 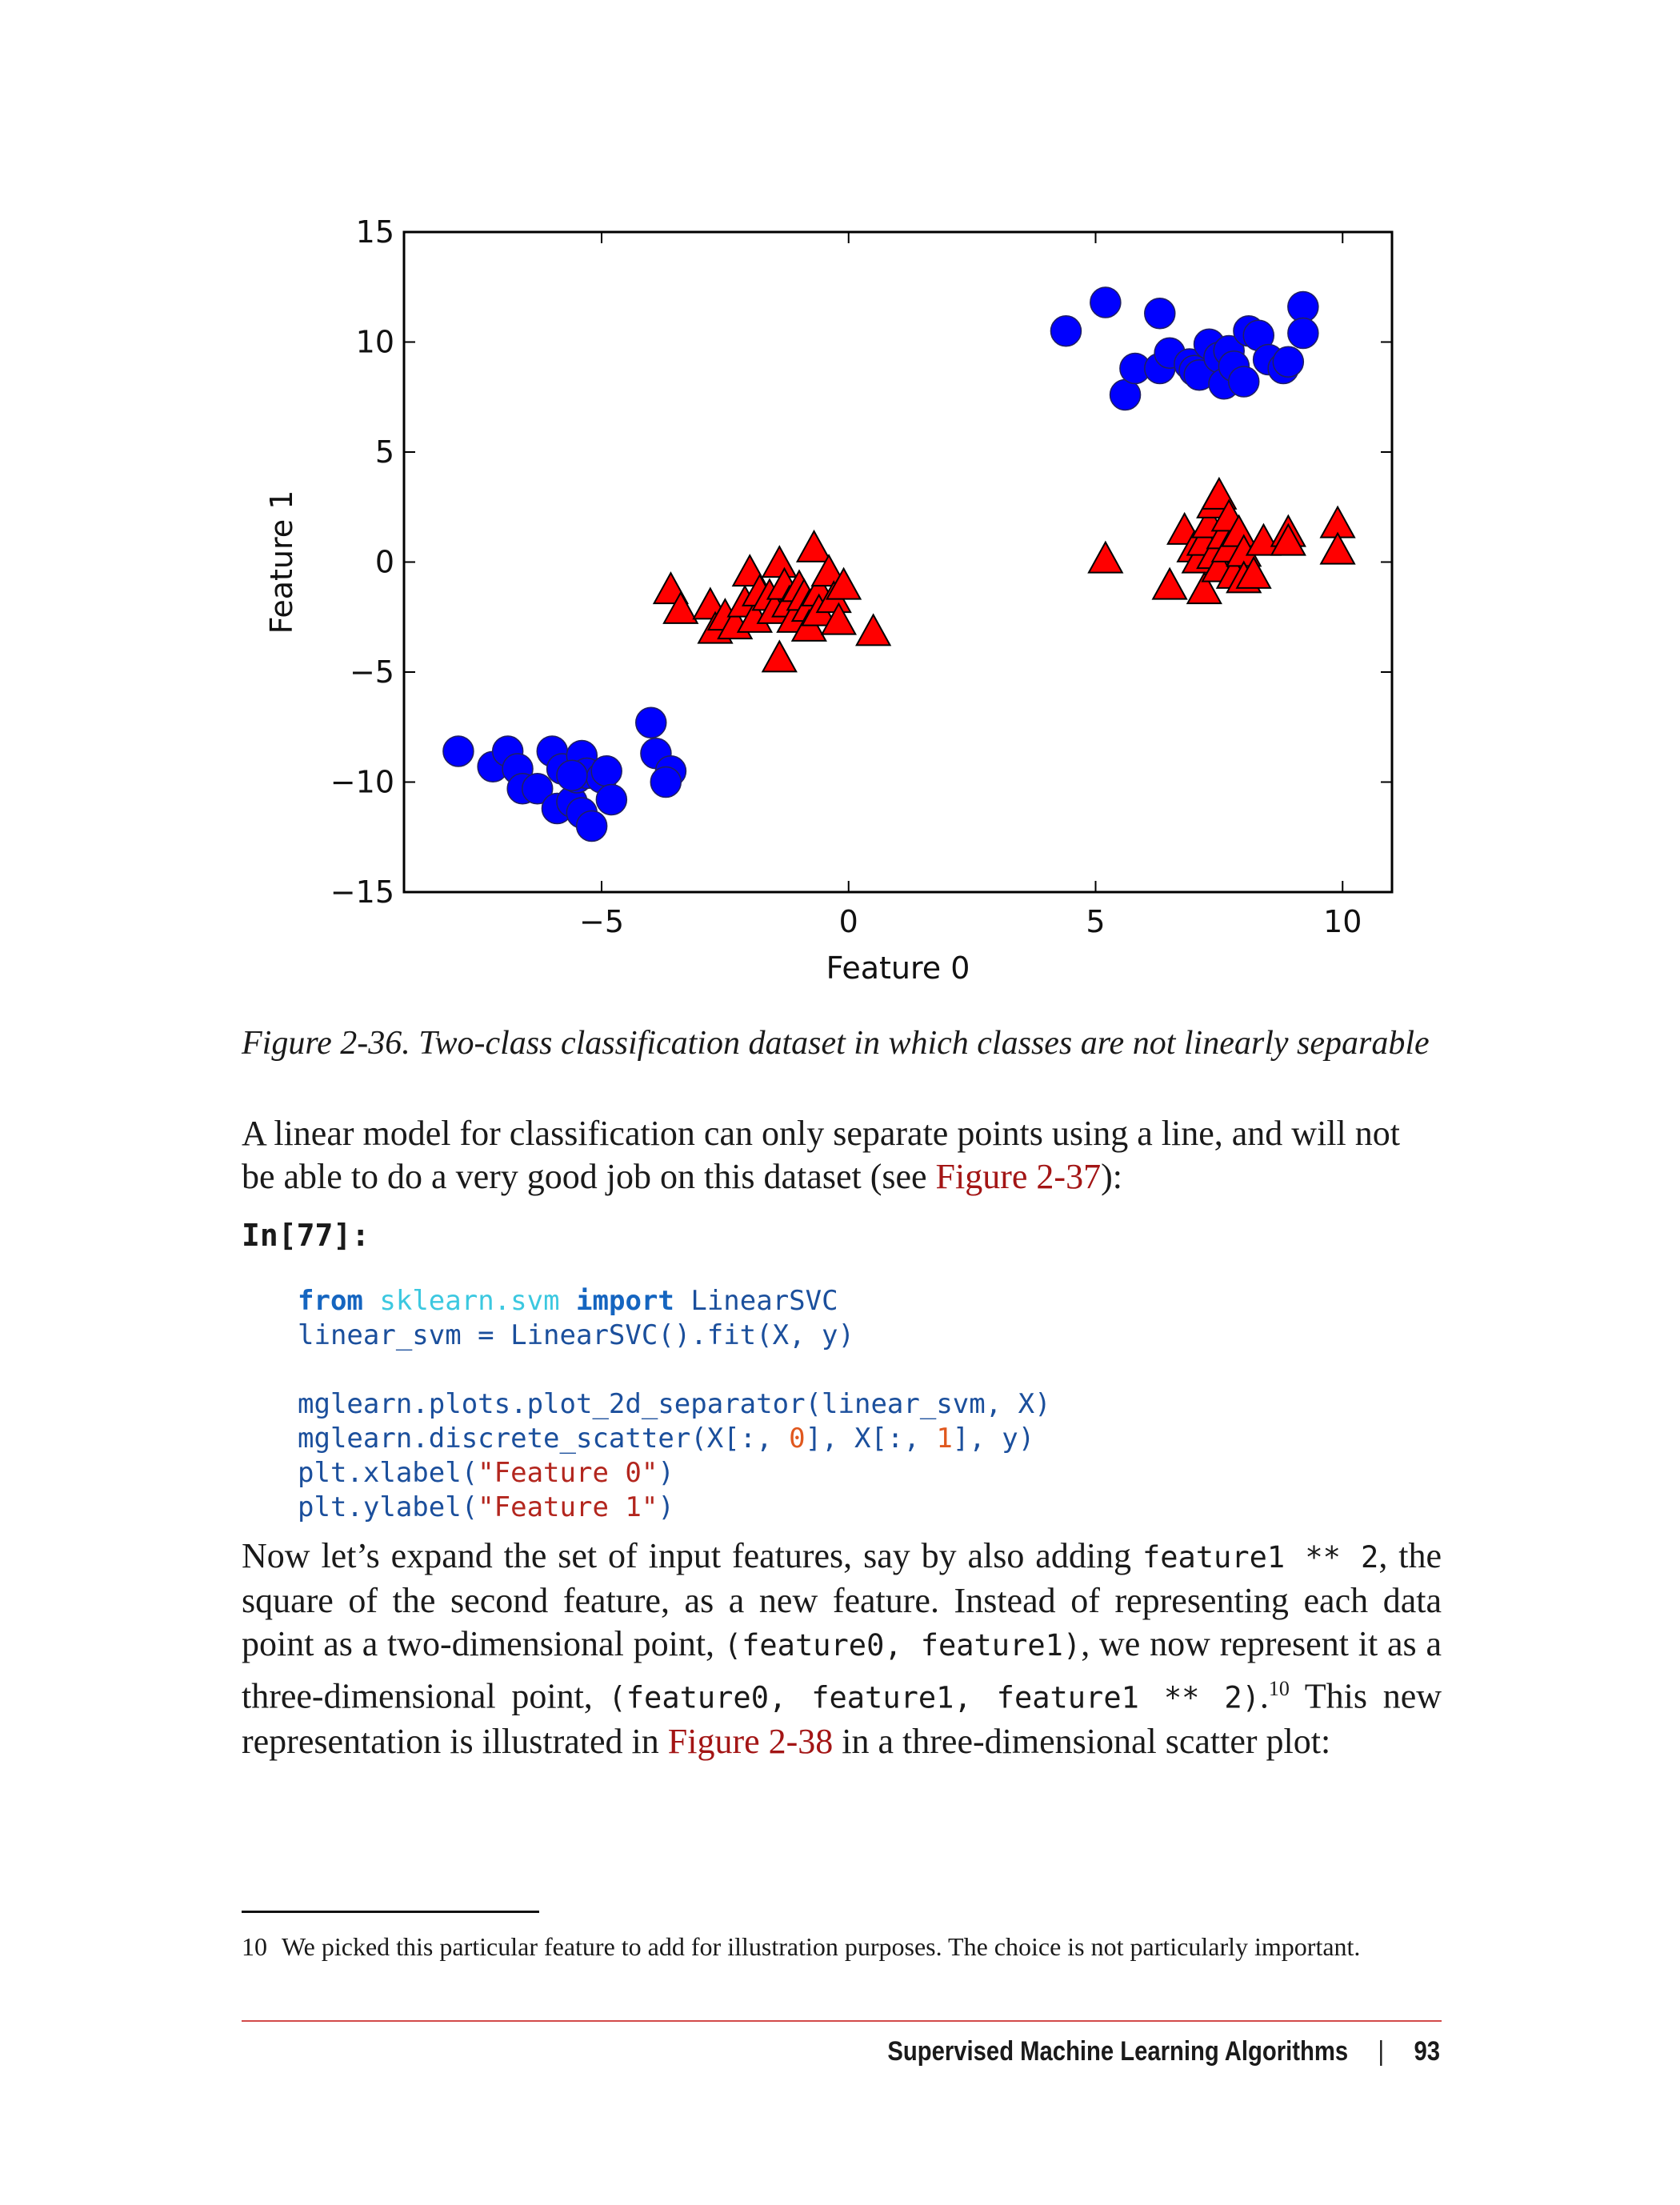 I want to click on inline-code-2d-point: (feature0, feature1), so click(x=902, y=1646).